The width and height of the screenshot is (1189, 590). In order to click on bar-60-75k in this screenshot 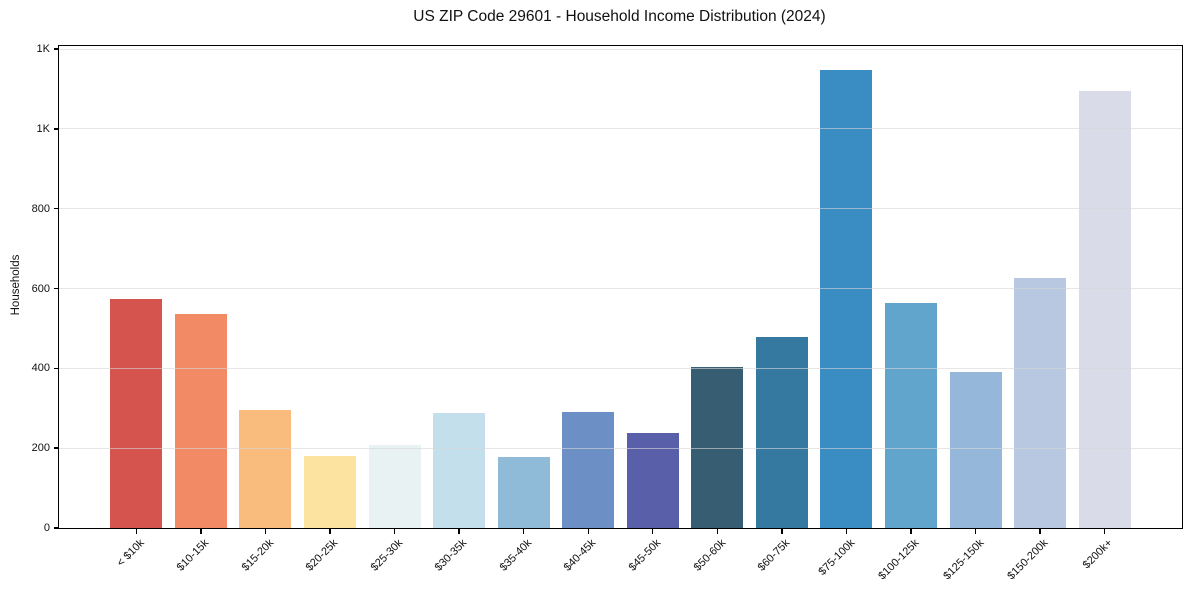, I will do `click(781, 432)`.